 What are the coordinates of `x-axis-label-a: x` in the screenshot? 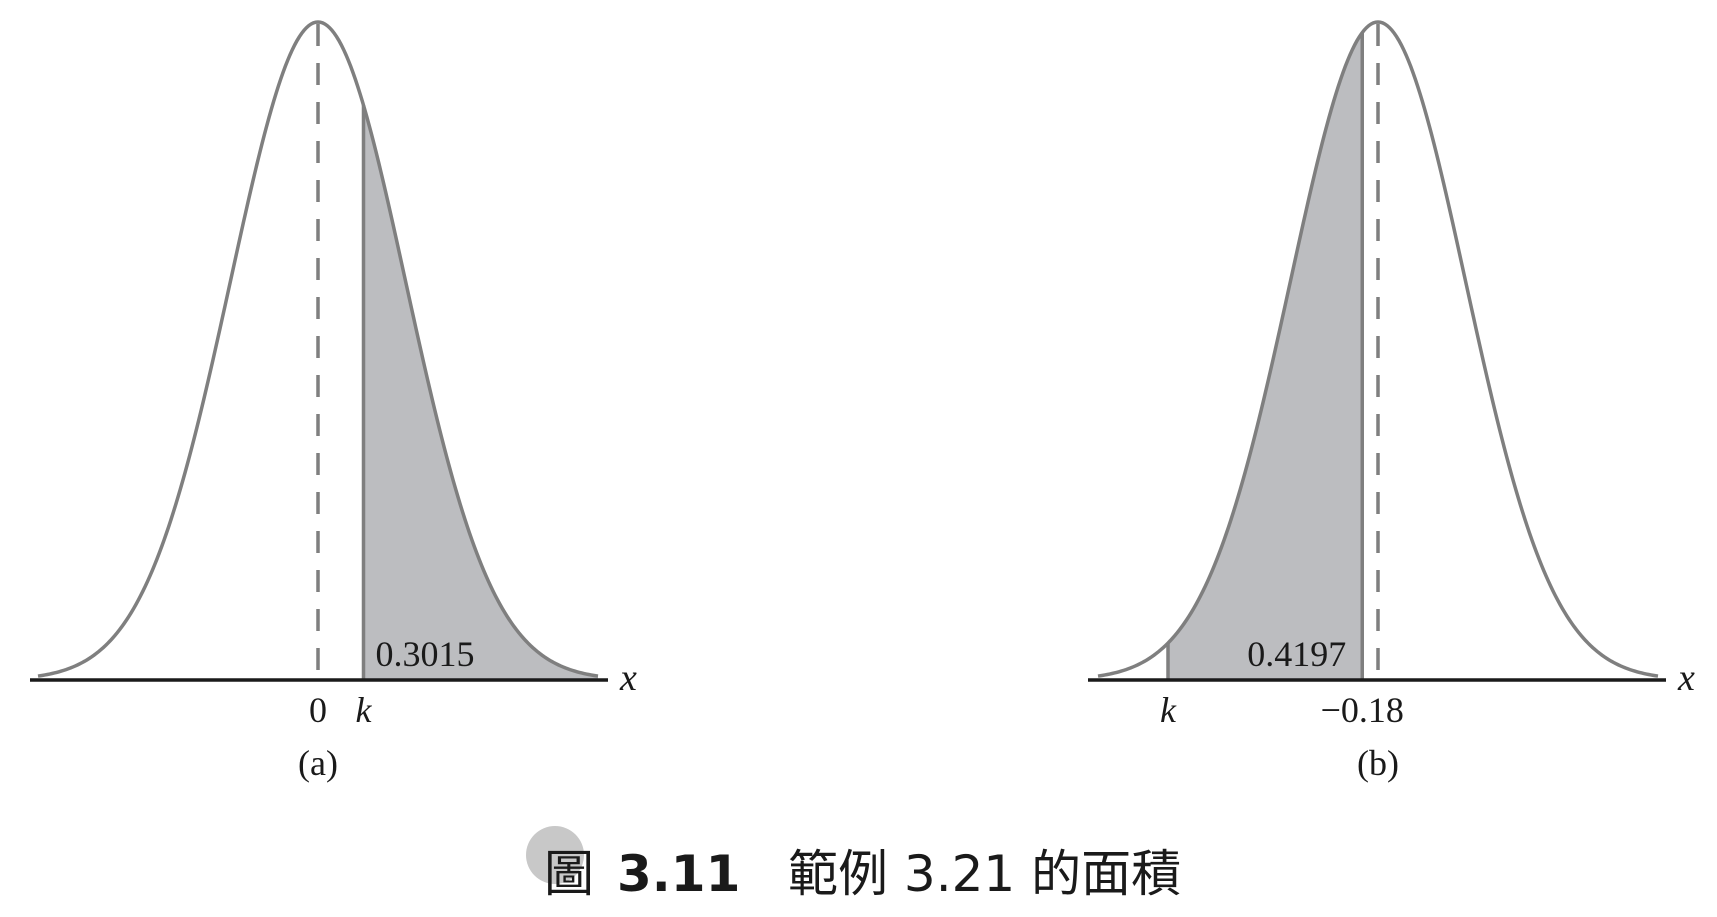 It's located at (628, 678).